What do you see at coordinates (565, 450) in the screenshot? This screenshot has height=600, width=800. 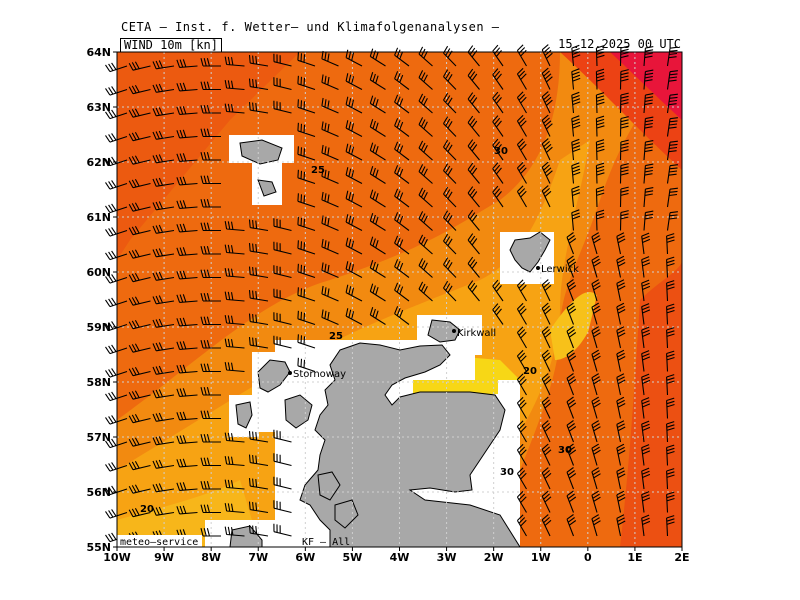 I see `contour-label: 30` at bounding box center [565, 450].